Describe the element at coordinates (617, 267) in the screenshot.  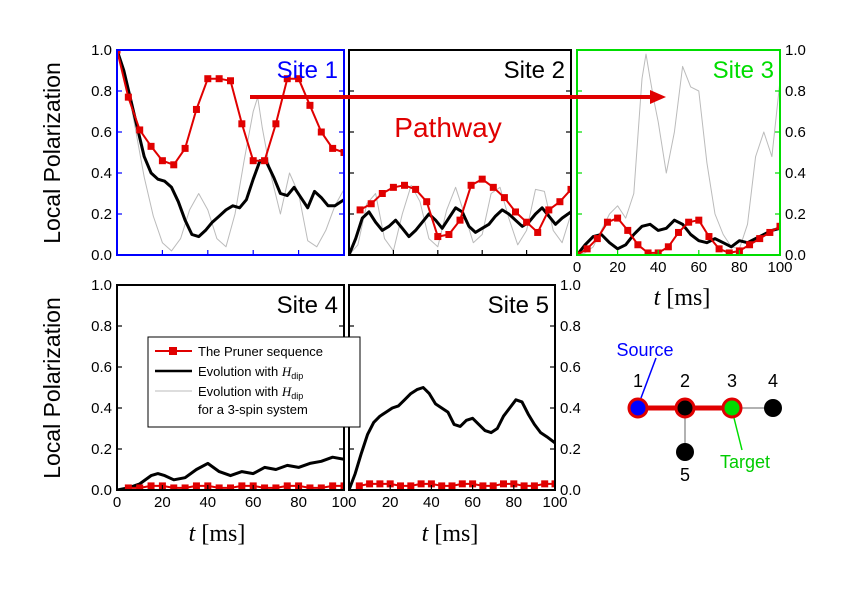
I see `x-tick-label: 20` at that location.